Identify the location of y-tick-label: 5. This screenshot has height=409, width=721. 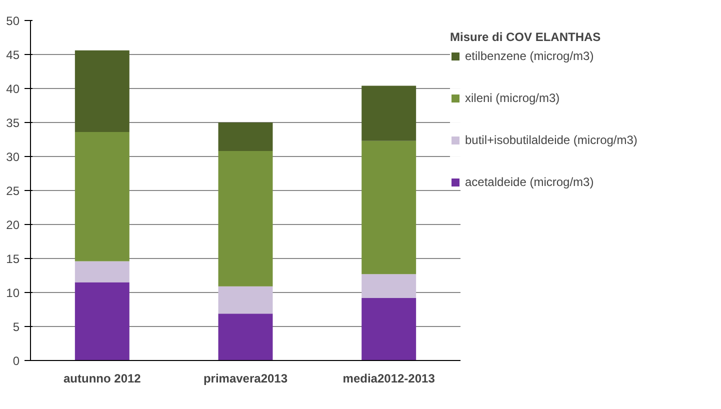
(16, 327).